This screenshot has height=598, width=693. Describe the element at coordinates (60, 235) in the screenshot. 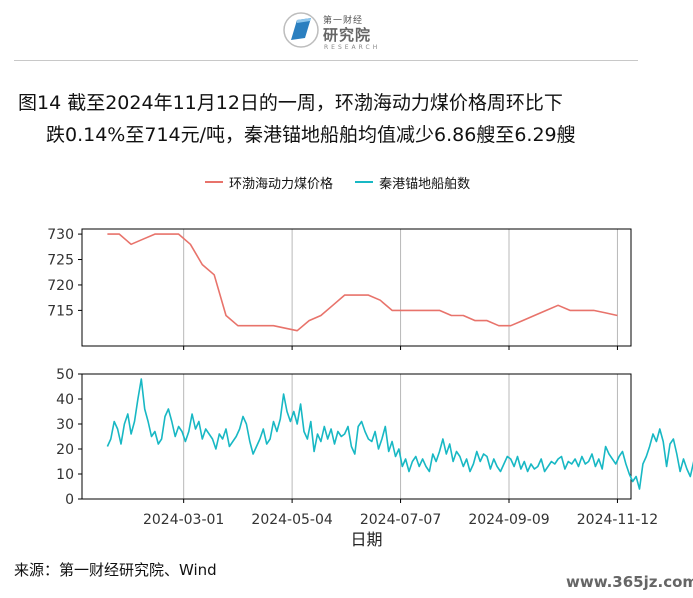

I see `price-ytick-label-3: 730` at that location.